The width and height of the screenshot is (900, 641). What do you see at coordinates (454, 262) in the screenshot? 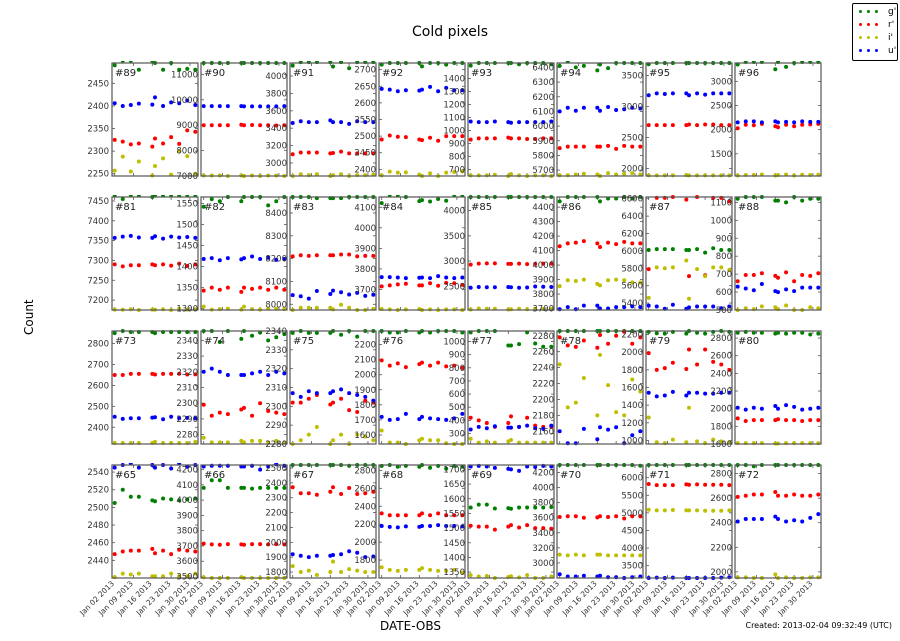
I see `y-tick-label: 3000` at bounding box center [454, 262].